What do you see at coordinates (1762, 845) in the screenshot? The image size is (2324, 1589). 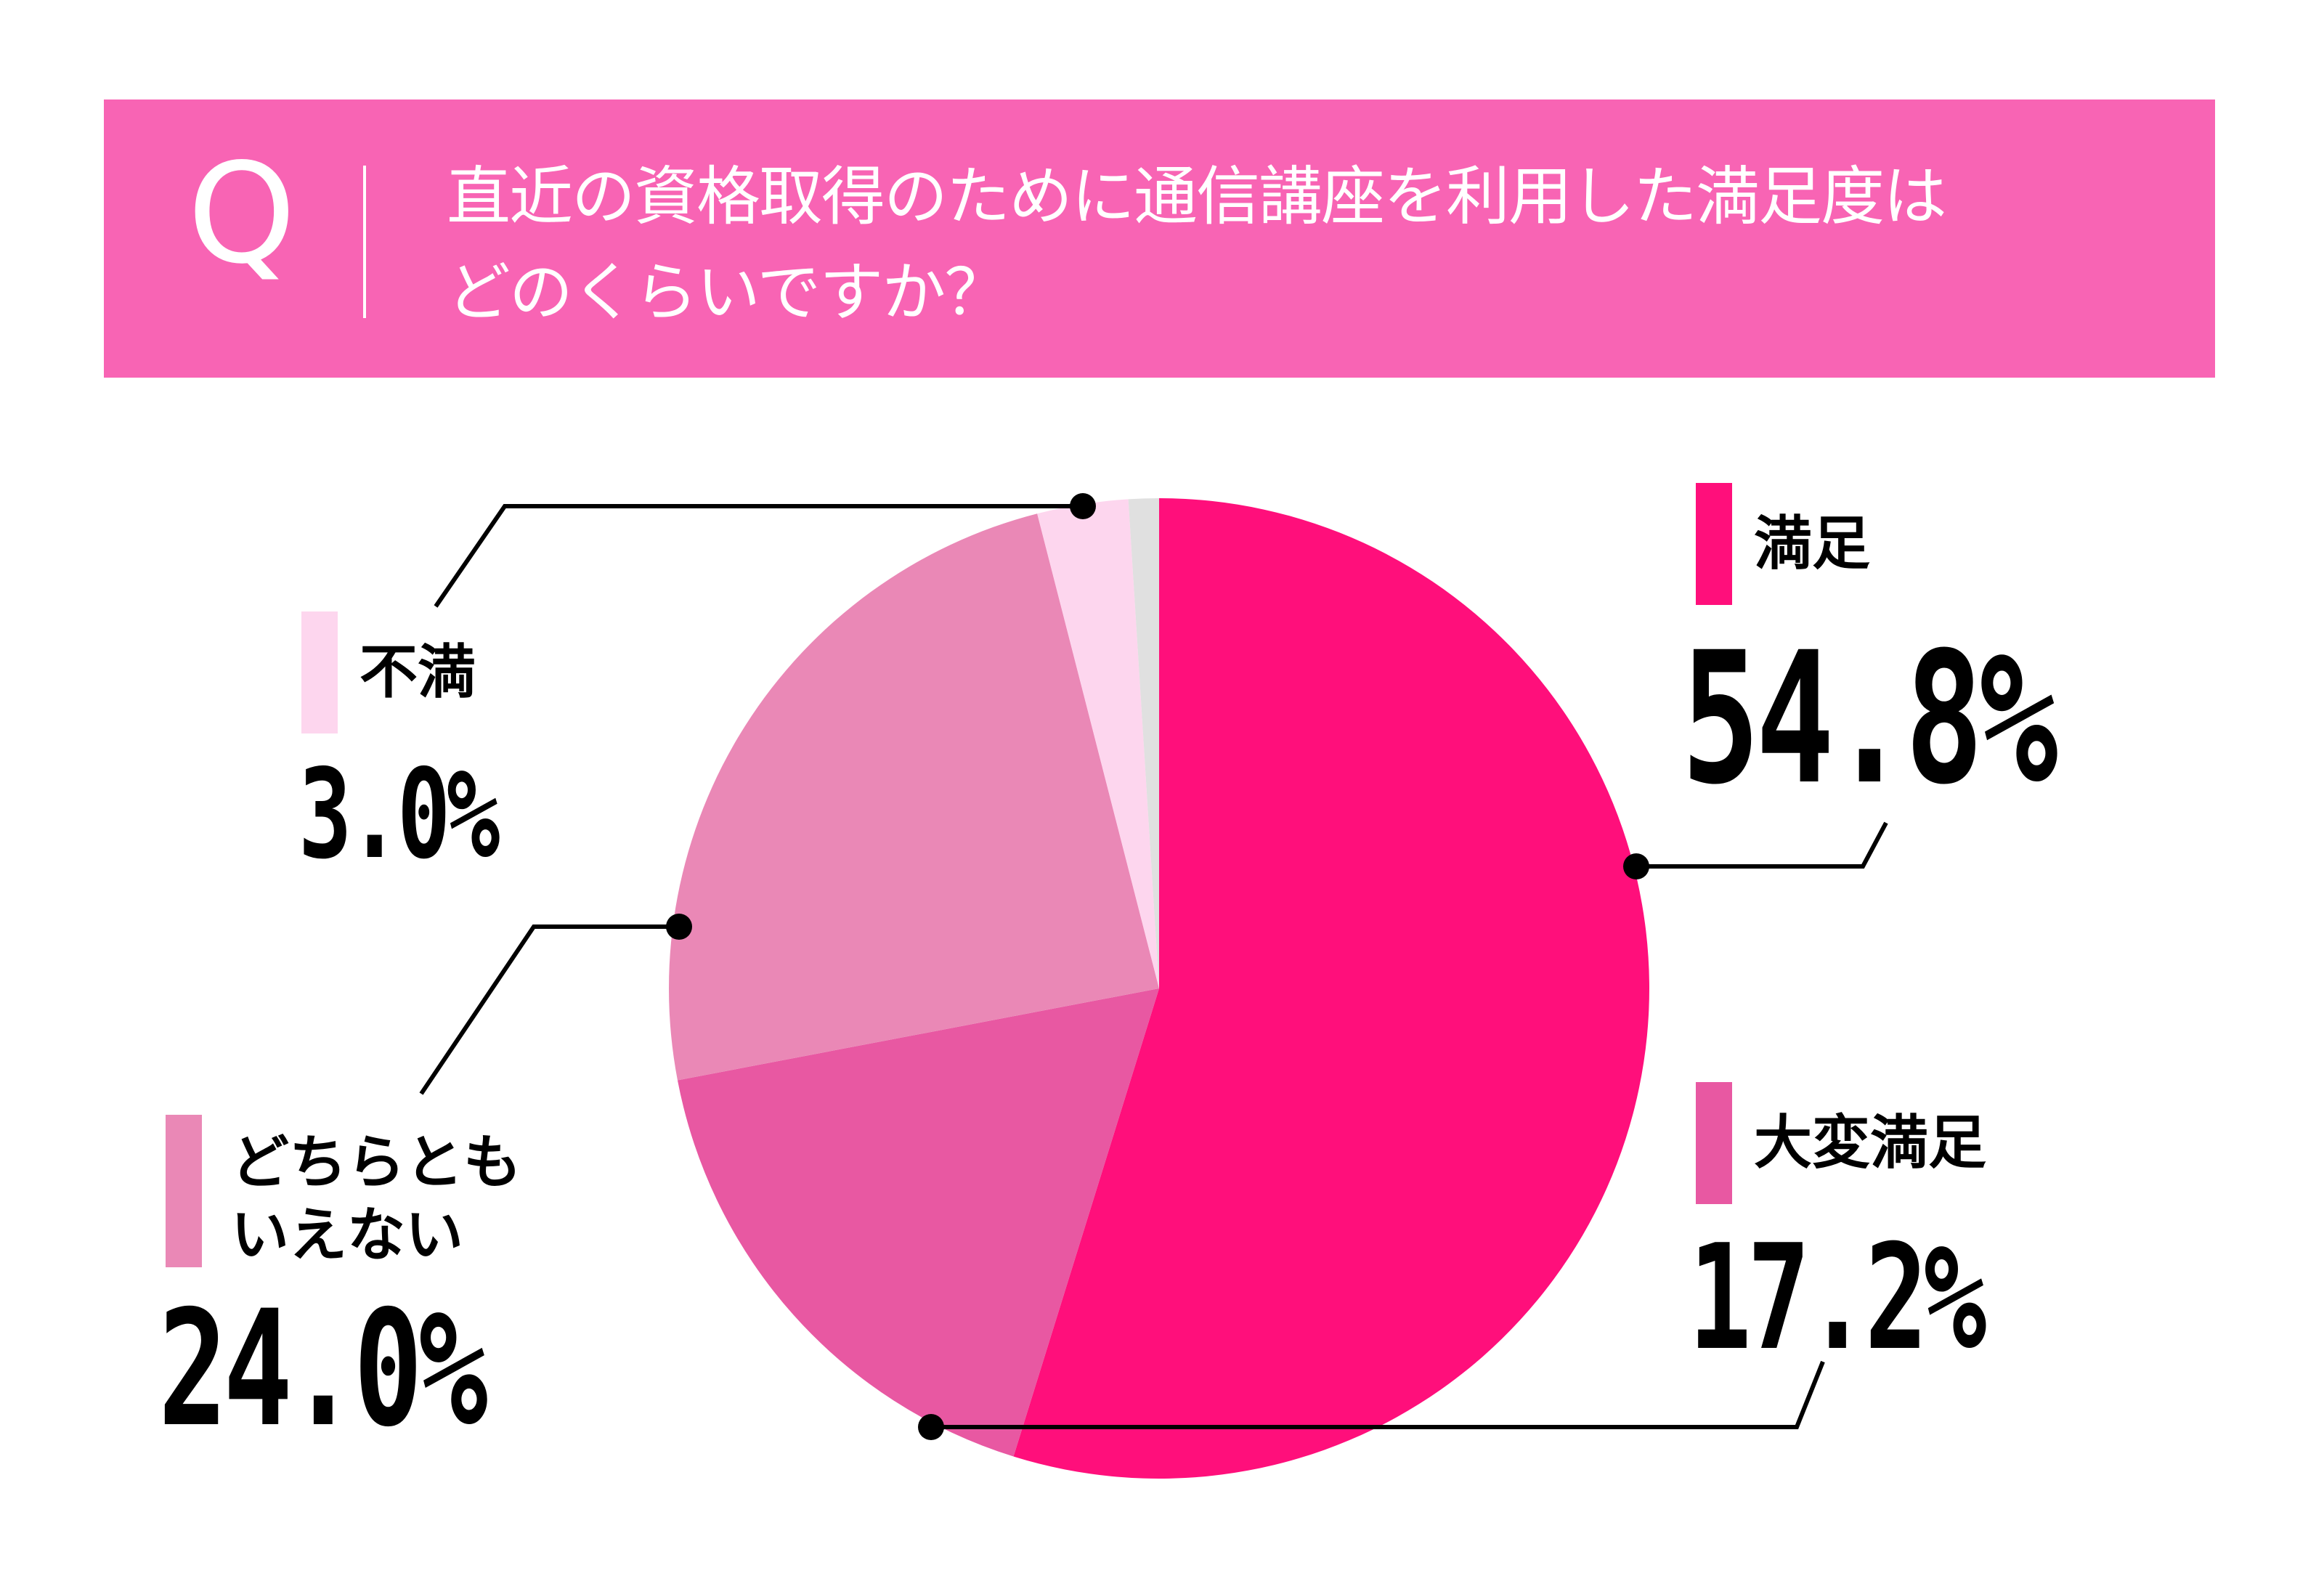 I see `leader-line-satisfied` at bounding box center [1762, 845].